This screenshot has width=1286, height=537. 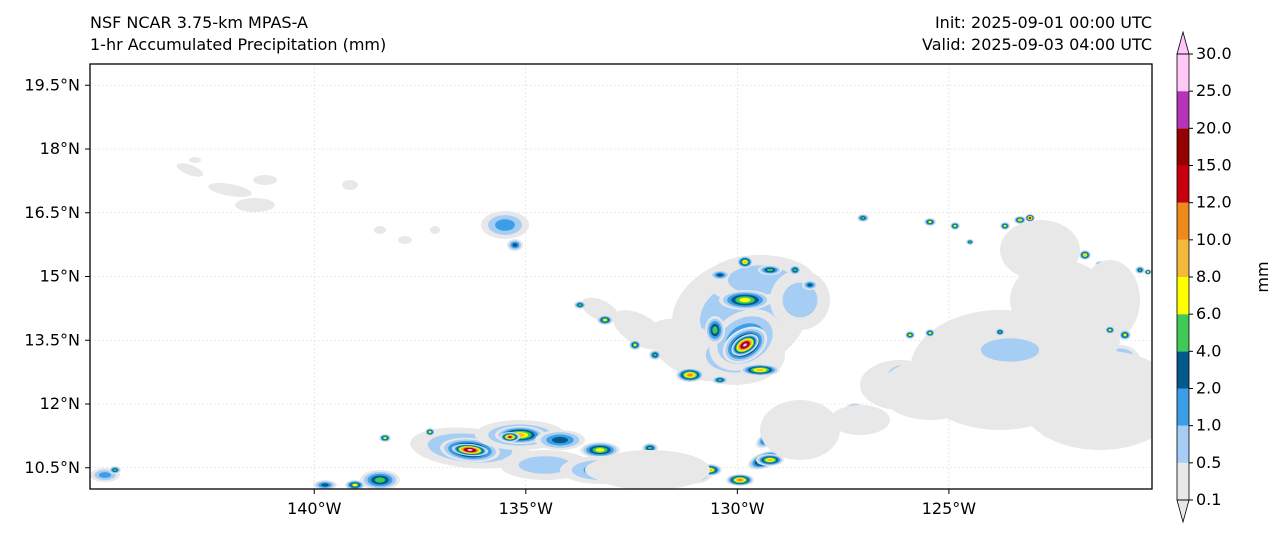 I want to click on lat-tick-label: 10.5°N, so click(x=52, y=467).